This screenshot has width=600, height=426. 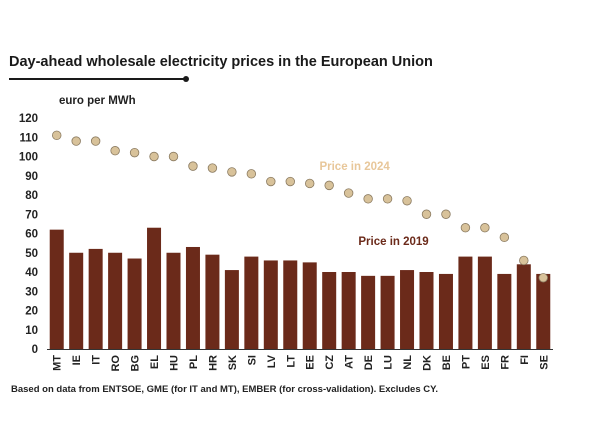 I want to click on y-axis: 0 10 20 30 40 50 60 70 80 90 100 110 120, so click(x=28, y=234).